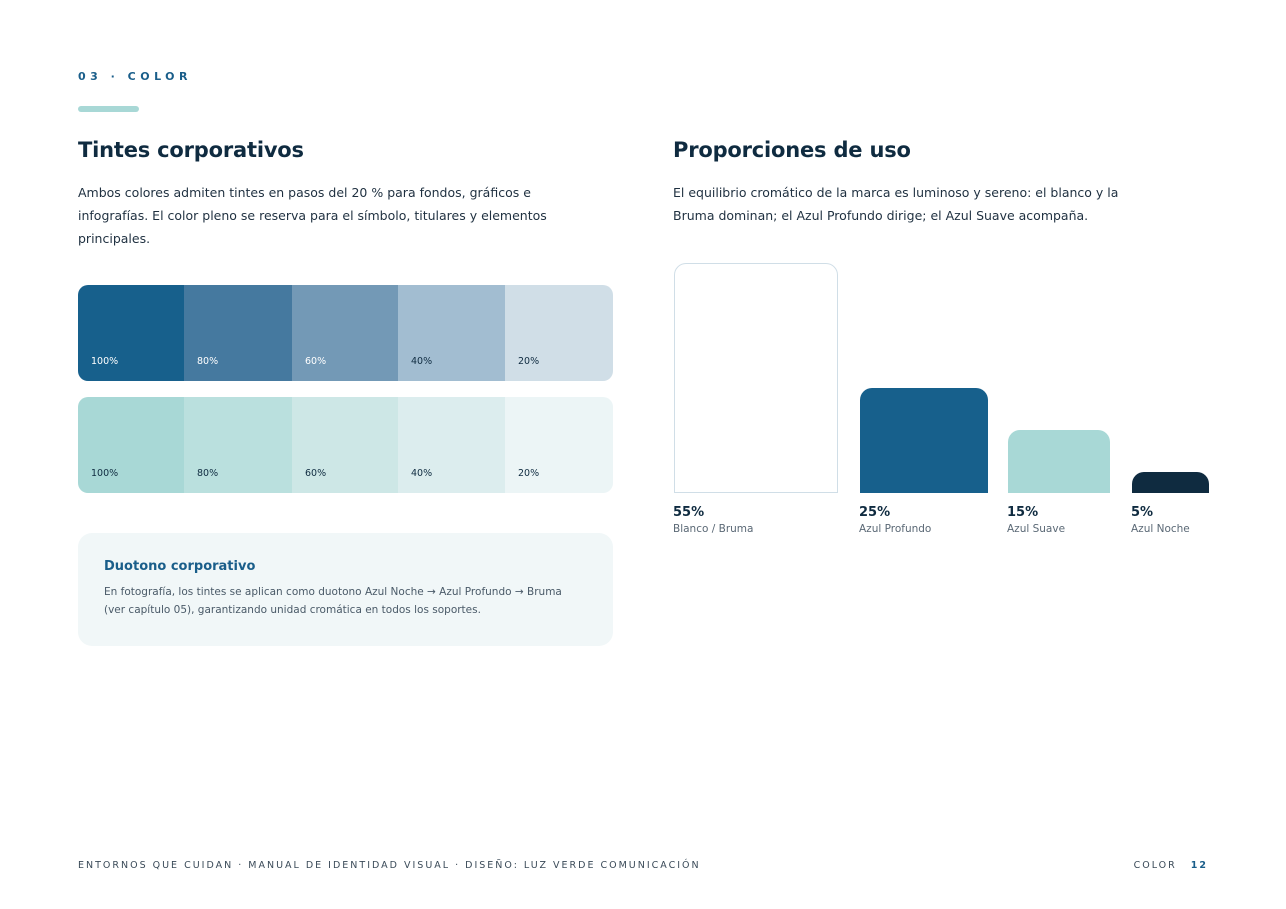 Image resolution: width=1286 pixels, height=909 pixels. I want to click on footer-page-info: COLOR 12, so click(1171, 865).